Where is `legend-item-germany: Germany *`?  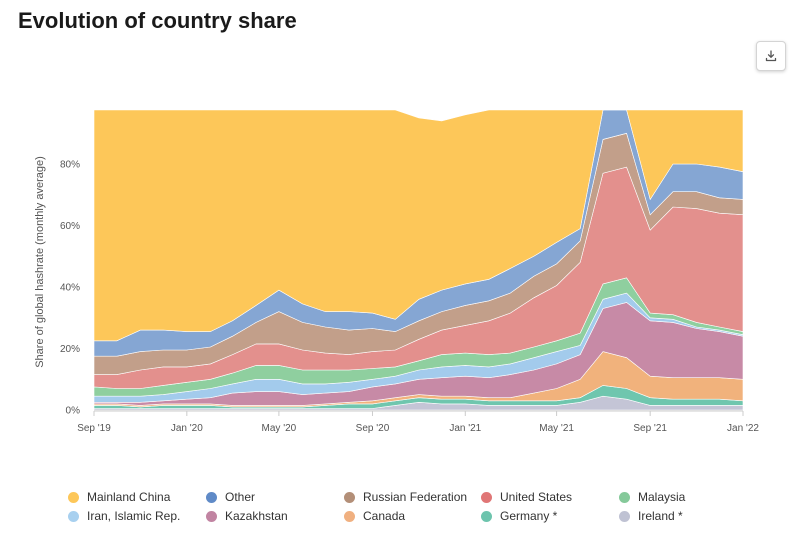 legend-item-germany: Germany * is located at coordinates (519, 516).